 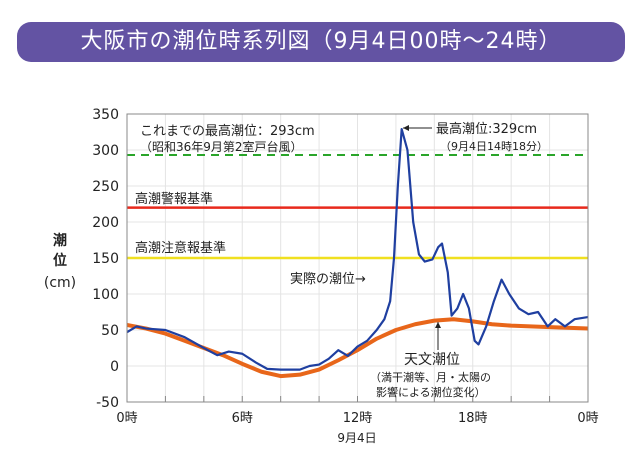 What do you see at coordinates (114, 367) in the screenshot?
I see `y-tick-label: 0` at bounding box center [114, 367].